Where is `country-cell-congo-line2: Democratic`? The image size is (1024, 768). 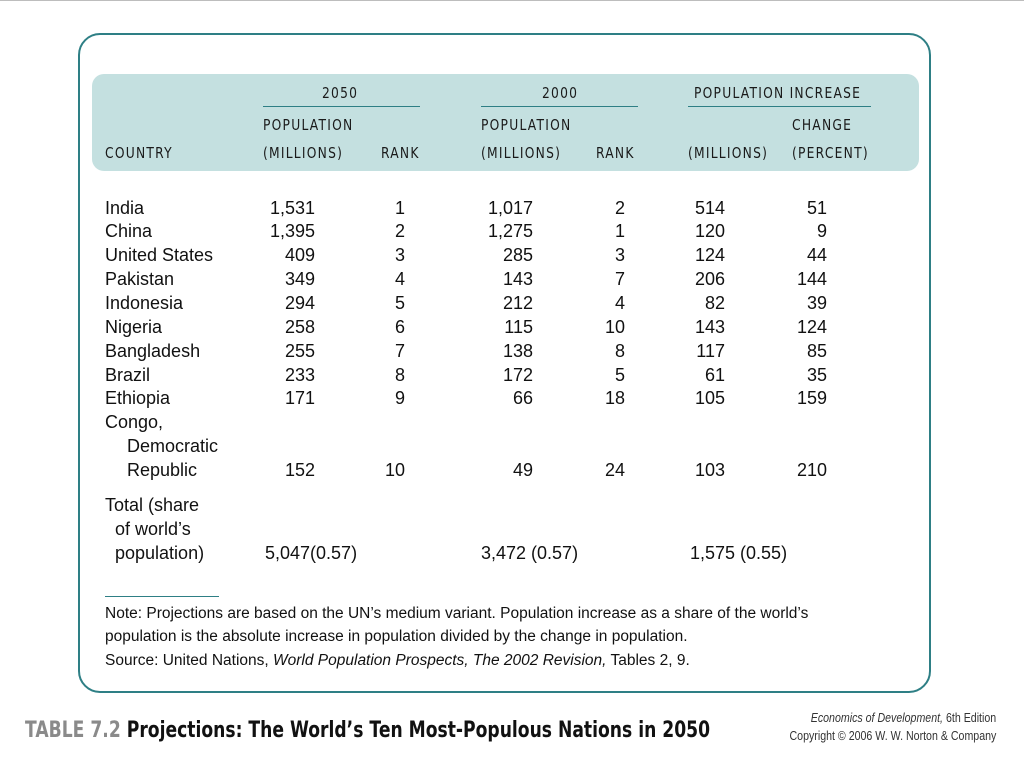
country-cell-congo-line2: Democratic is located at coordinates (173, 446).